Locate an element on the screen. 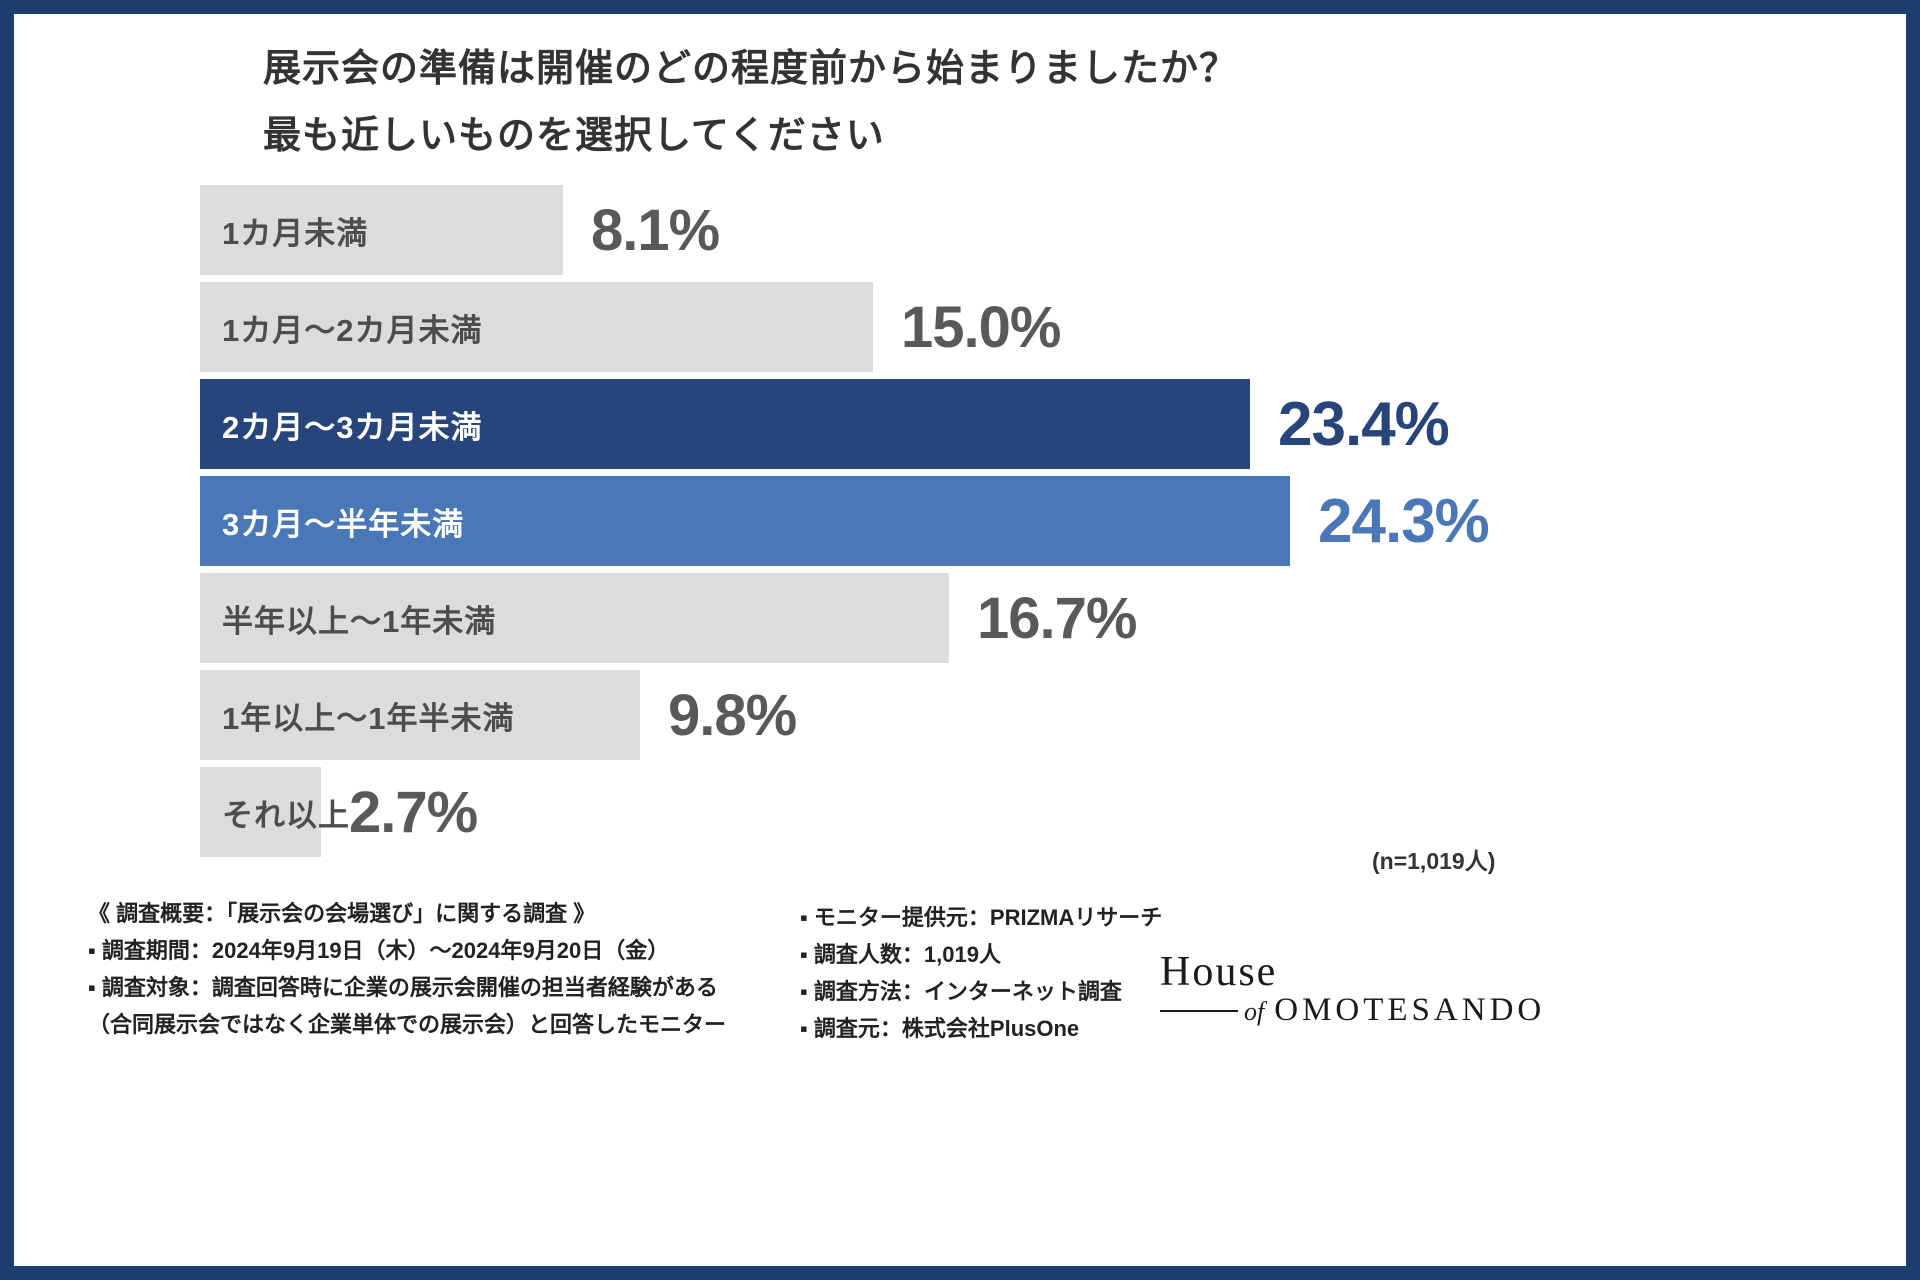 The width and height of the screenshot is (1920, 1280). survey-line: ▪ 調査期間：2024年9月19日（木）〜2024年9月20日（金） is located at coordinates (379, 950).